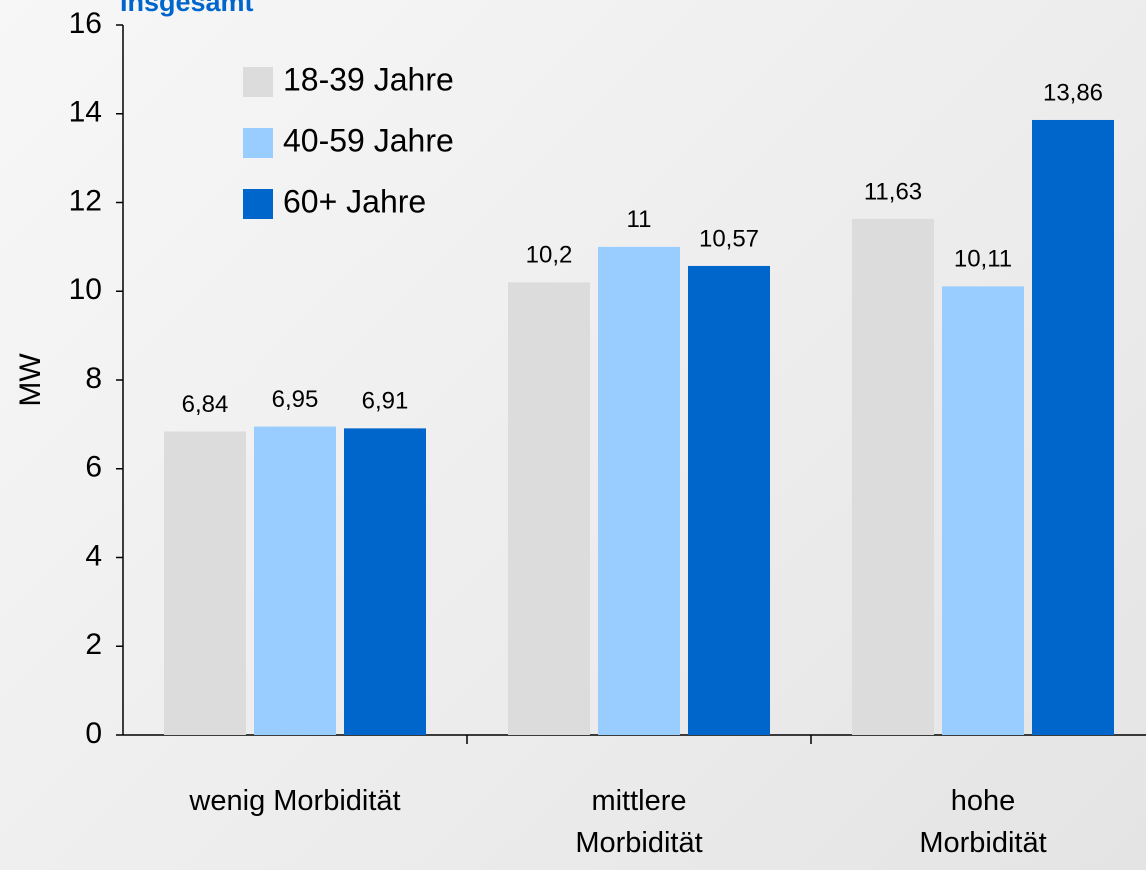 This screenshot has width=1146, height=870. What do you see at coordinates (639, 822) in the screenshot?
I see `x-tick-label: mittlere Morbidität` at bounding box center [639, 822].